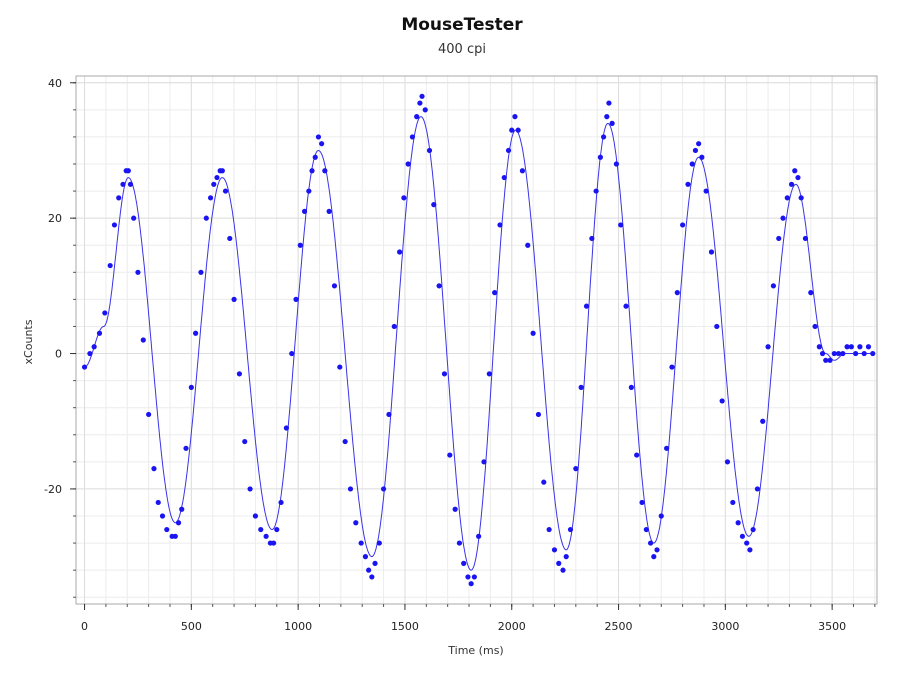  I want to click on x-tick-label: 2500, so click(619, 626).